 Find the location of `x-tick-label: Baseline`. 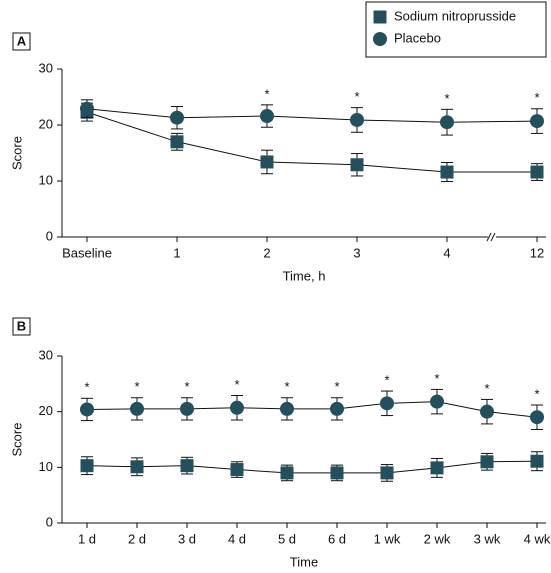

x-tick-label: Baseline is located at coordinates (87, 252).